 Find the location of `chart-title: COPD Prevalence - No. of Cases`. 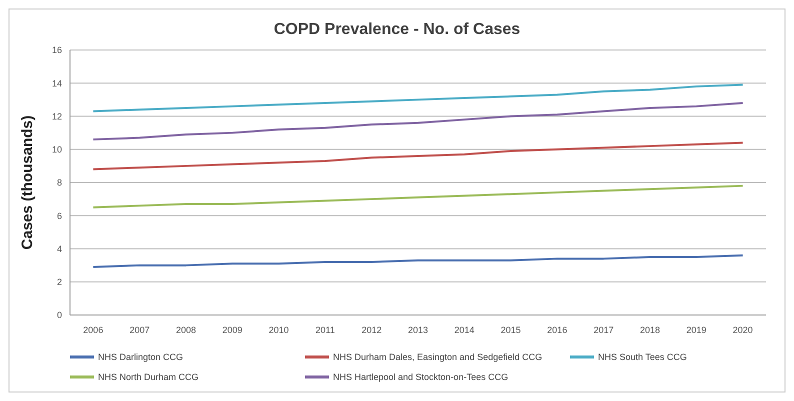

chart-title: COPD Prevalence - No. of Cases is located at coordinates (397, 29).